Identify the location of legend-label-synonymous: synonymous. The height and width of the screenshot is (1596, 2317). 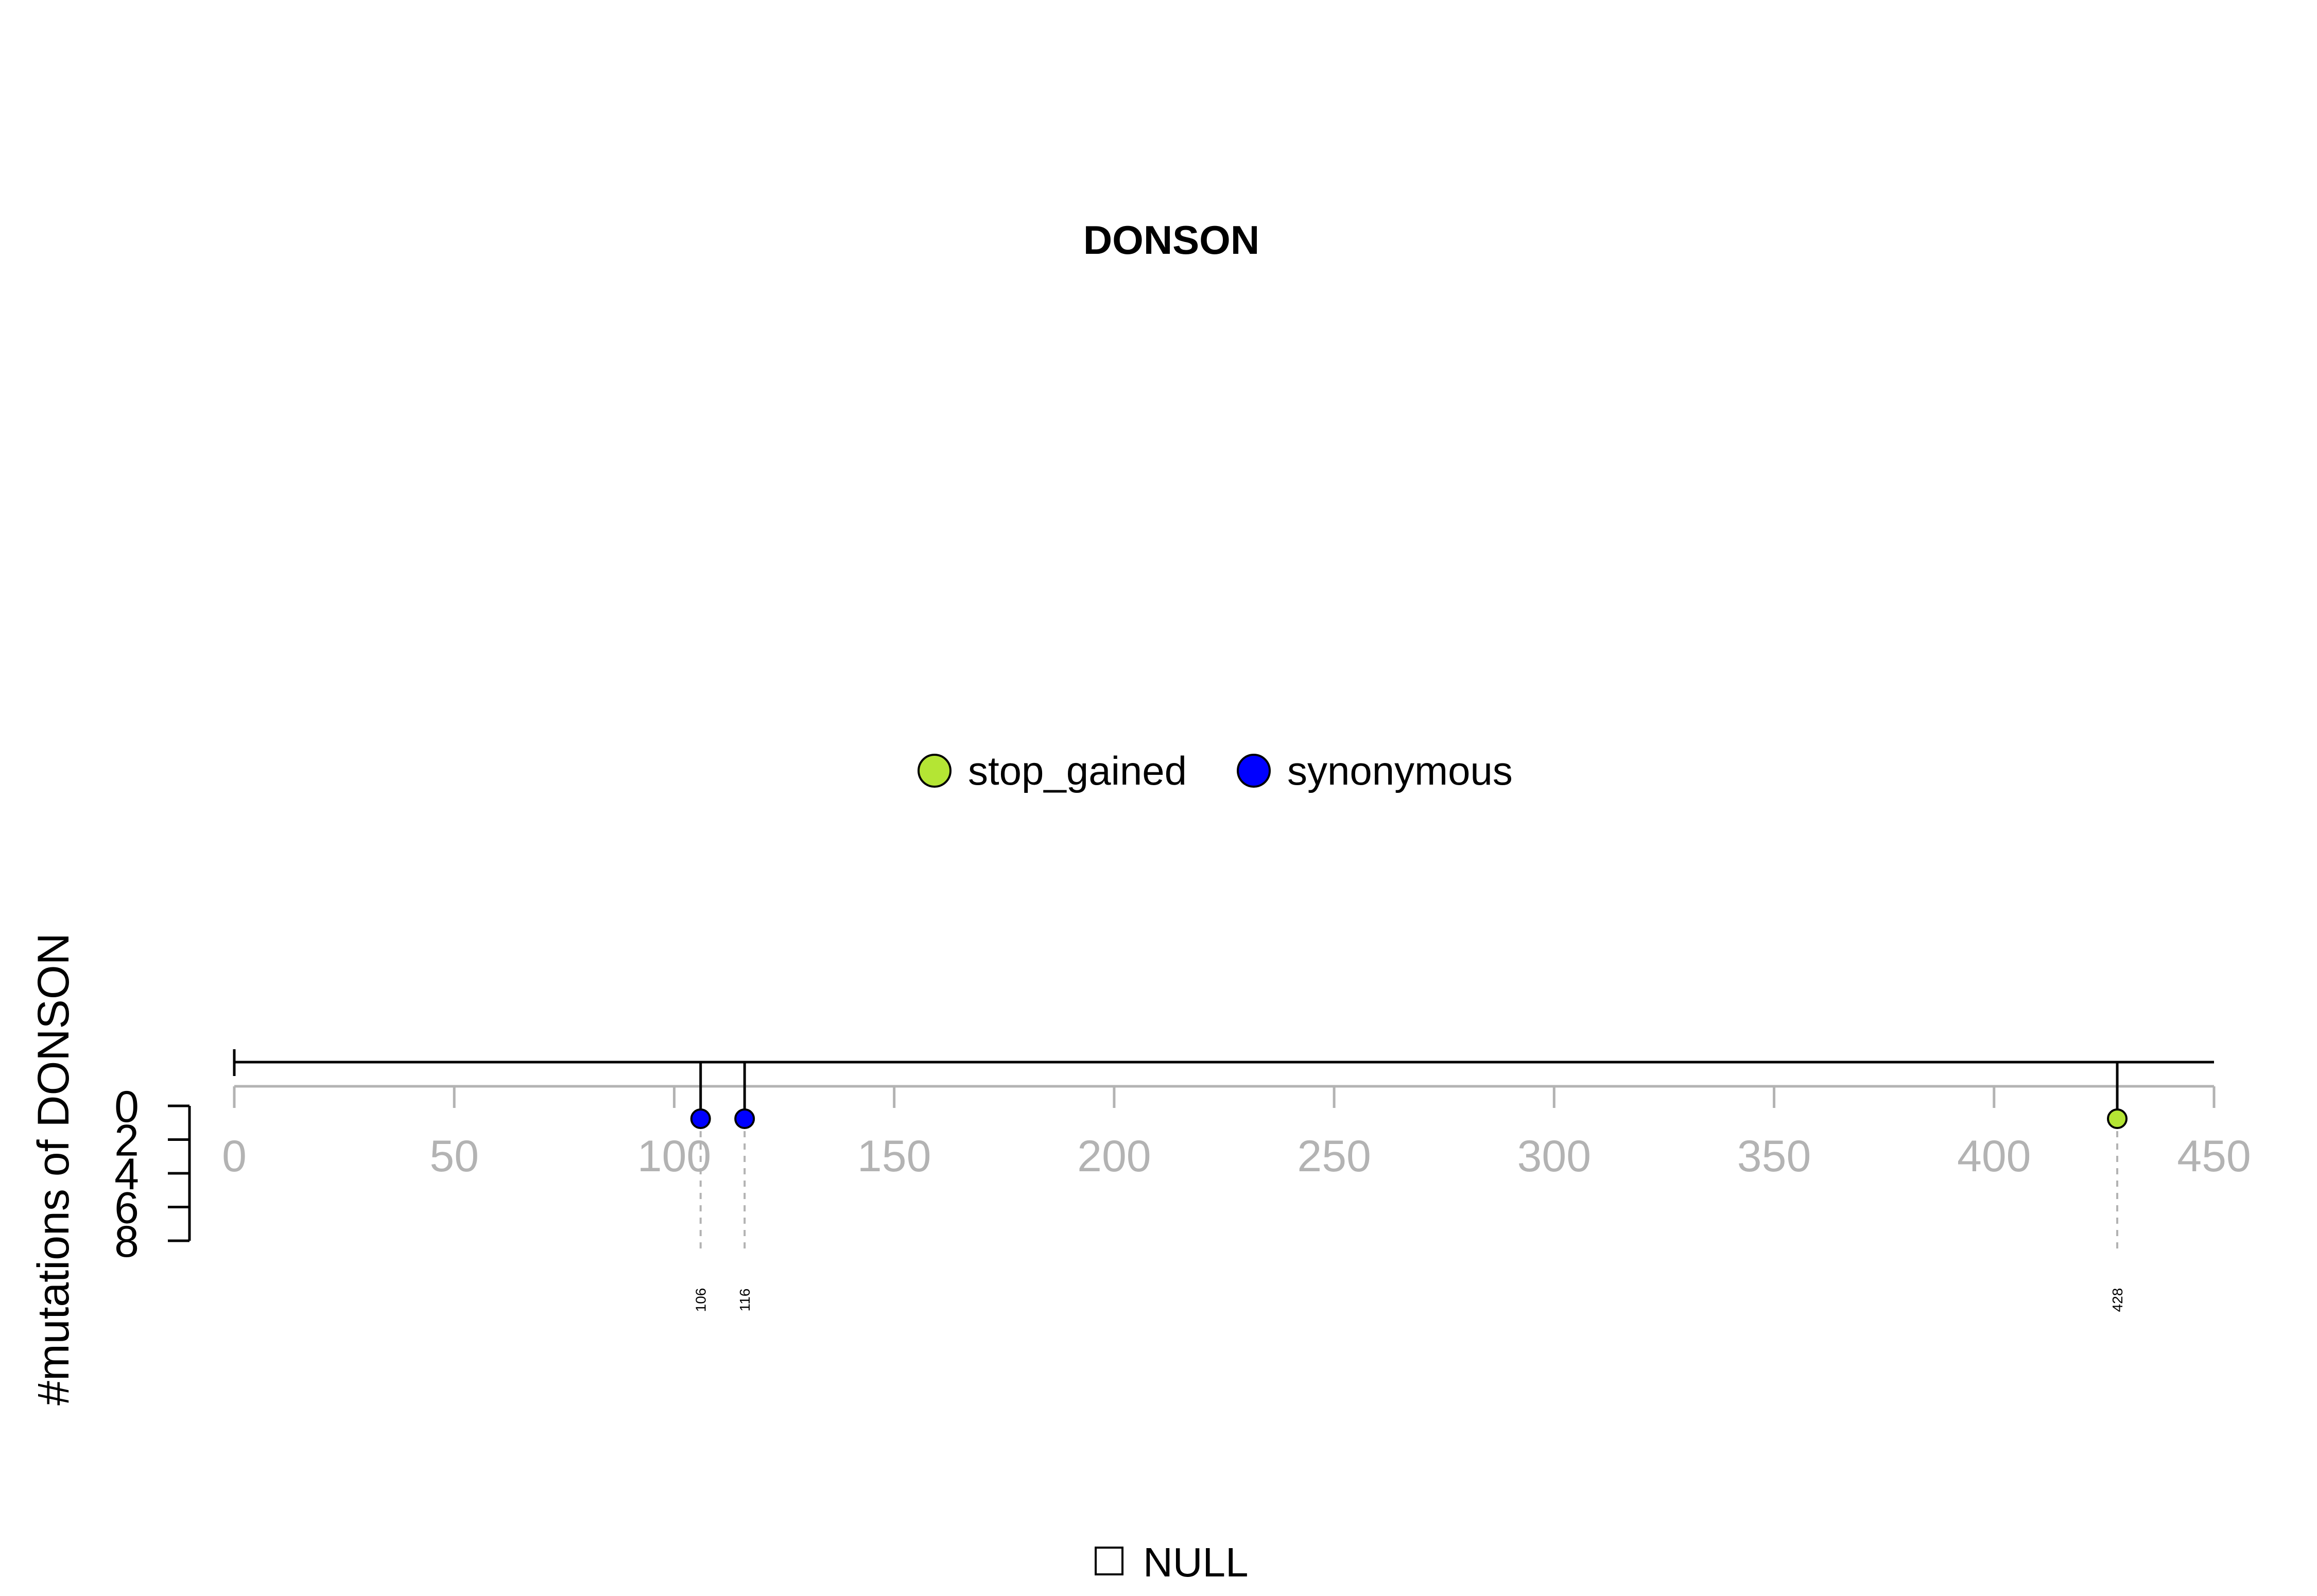
(1400, 770).